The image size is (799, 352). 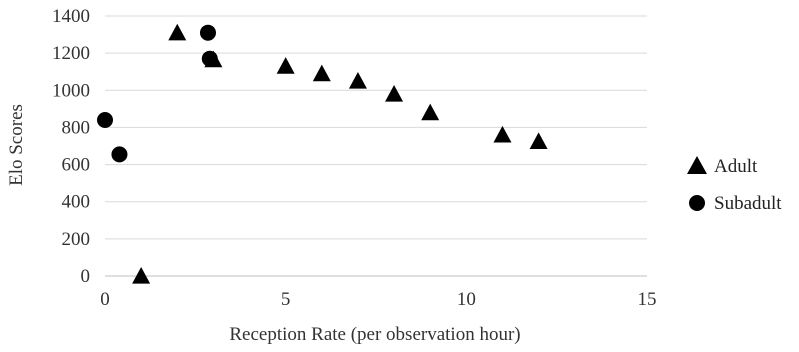 I want to click on y-axis-title: Elo Scores, so click(x=16, y=145).